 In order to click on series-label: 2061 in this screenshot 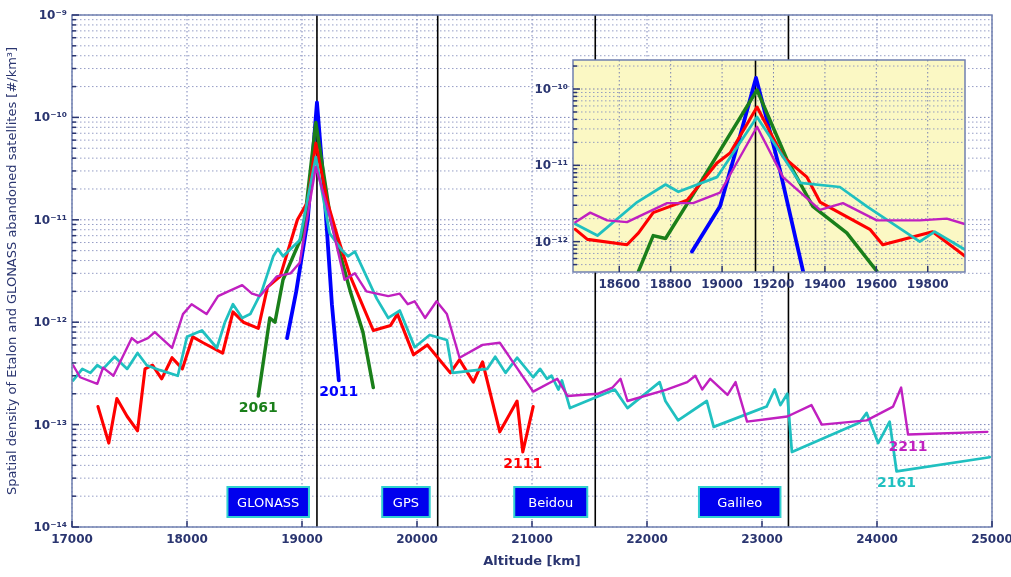, I will do `click(258, 407)`.